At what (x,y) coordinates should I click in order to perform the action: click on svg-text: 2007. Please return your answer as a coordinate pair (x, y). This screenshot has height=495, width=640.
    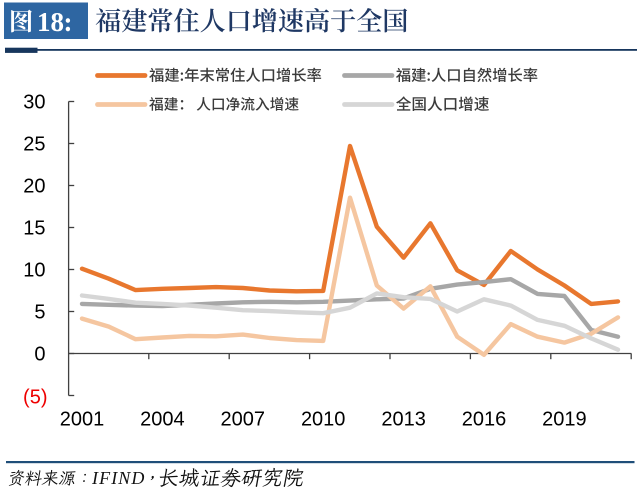
    Looking at the image, I should click on (243, 420).